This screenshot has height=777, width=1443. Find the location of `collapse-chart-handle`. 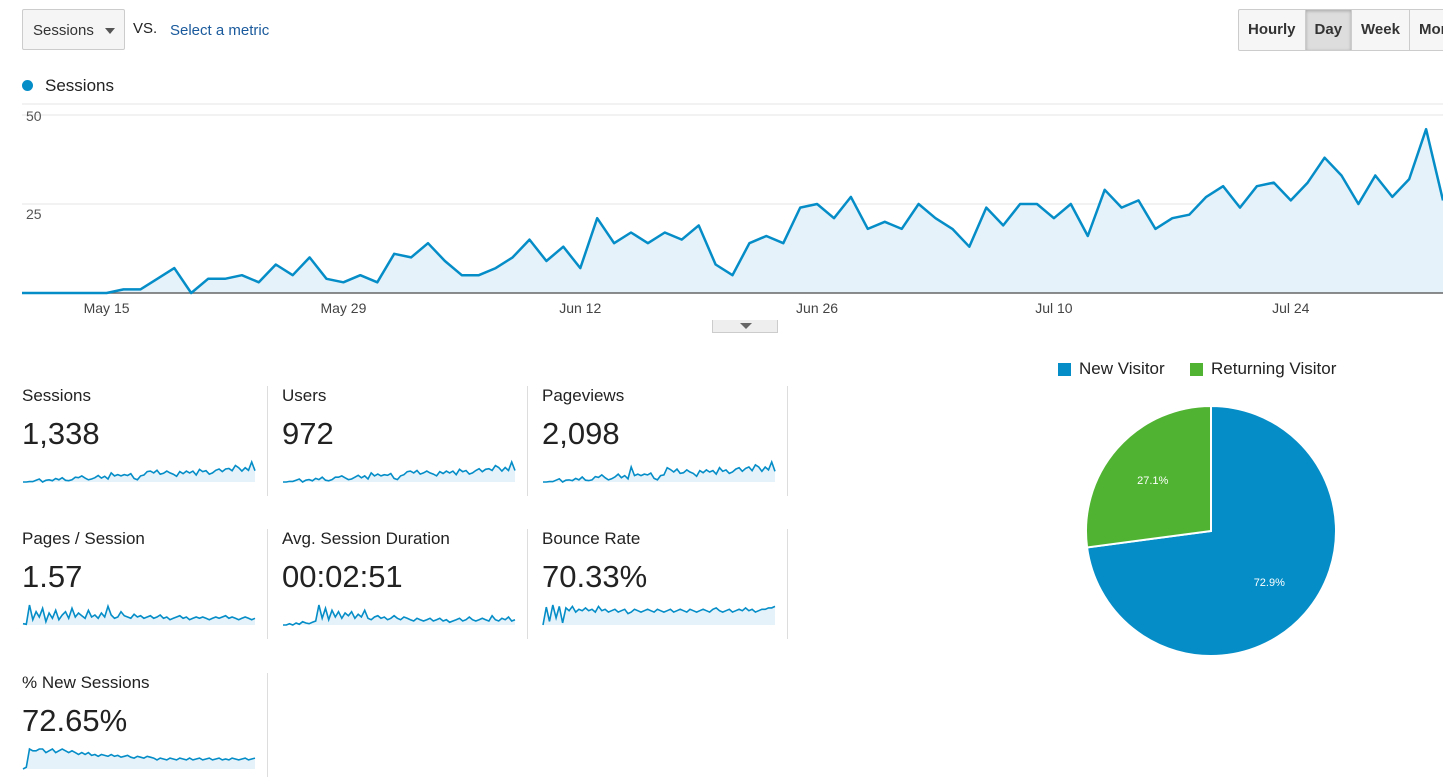

collapse-chart-handle is located at coordinates (745, 326).